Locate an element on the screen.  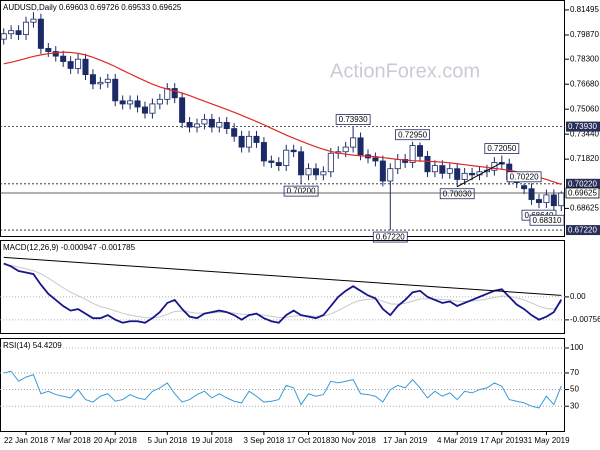
panel-title: RSI(14) 54.4209 is located at coordinates (32, 345).